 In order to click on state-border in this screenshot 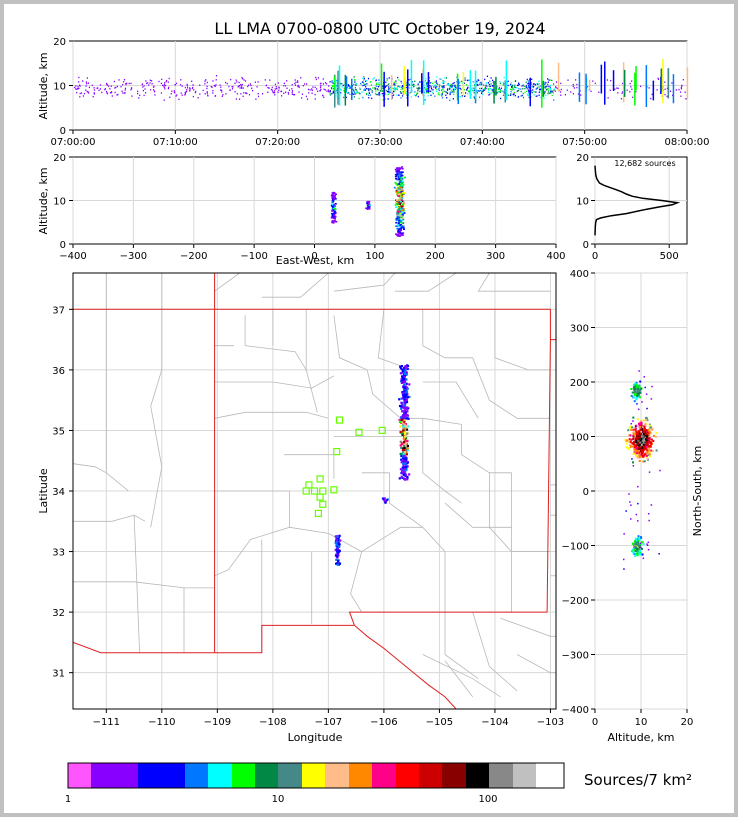, I will do `click(214, 639)`.